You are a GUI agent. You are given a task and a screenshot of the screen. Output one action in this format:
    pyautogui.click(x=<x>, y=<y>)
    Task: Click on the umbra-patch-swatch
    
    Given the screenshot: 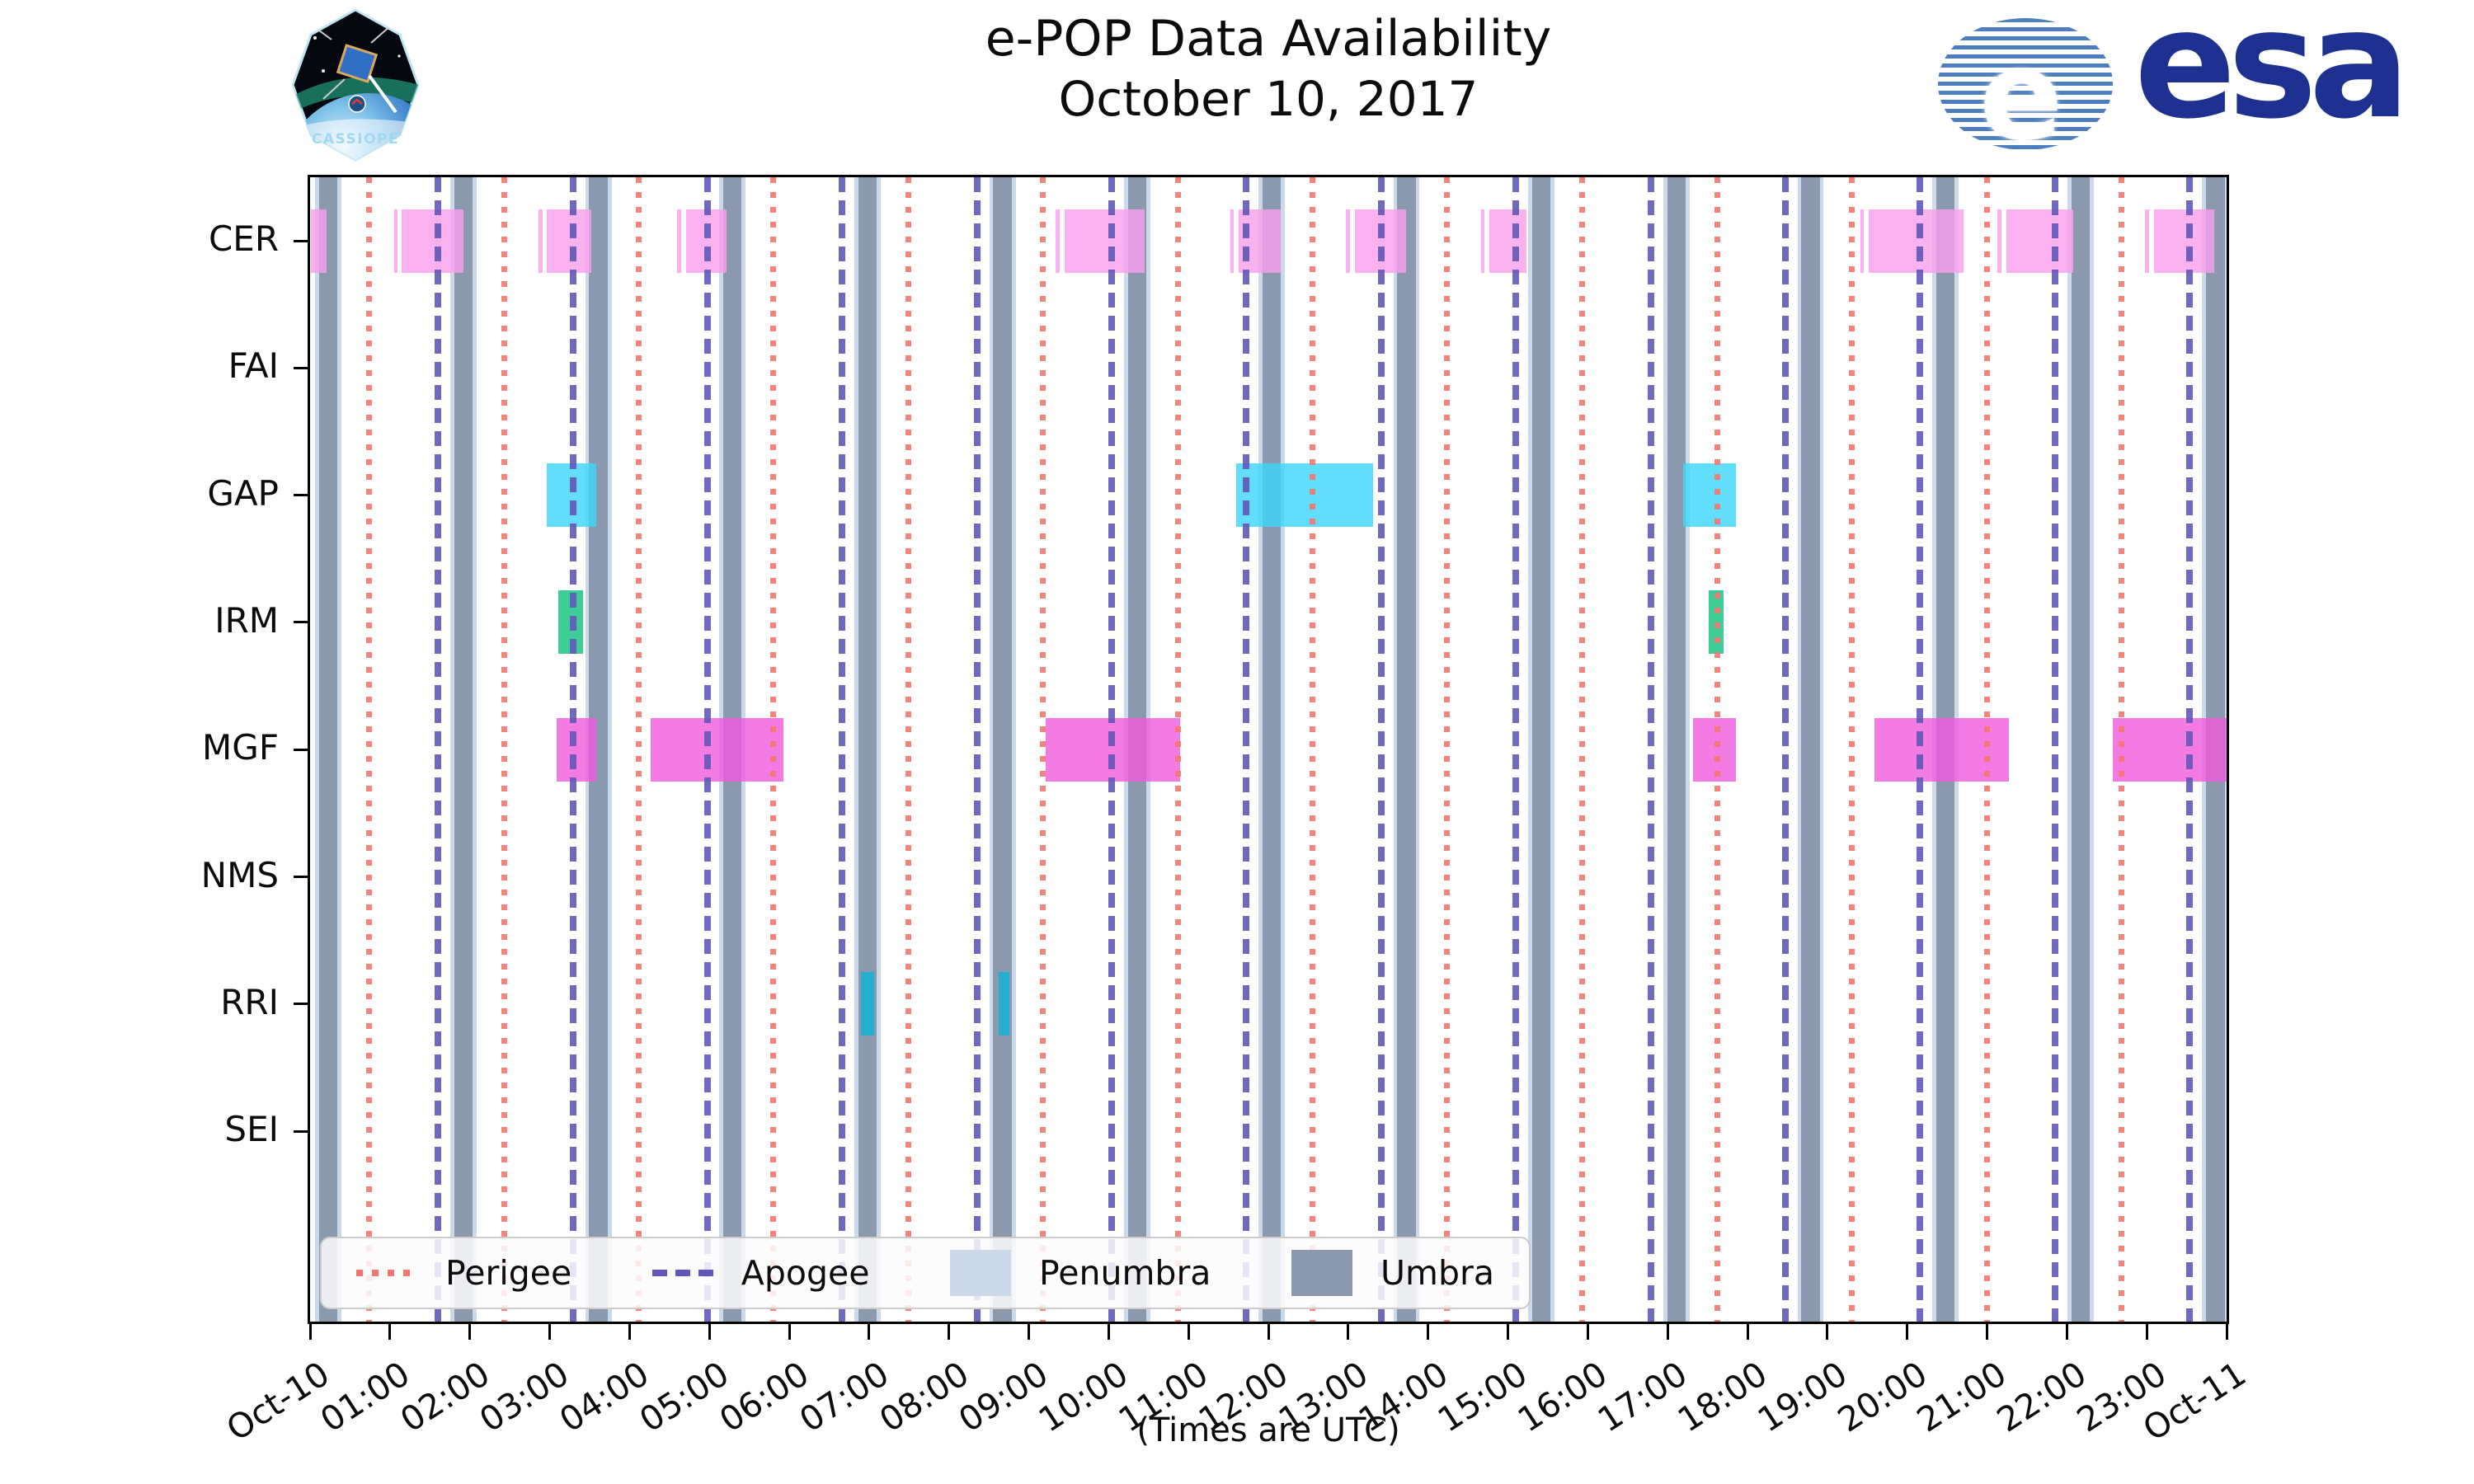 What is the action you would take?
    pyautogui.click(x=1321, y=1273)
    